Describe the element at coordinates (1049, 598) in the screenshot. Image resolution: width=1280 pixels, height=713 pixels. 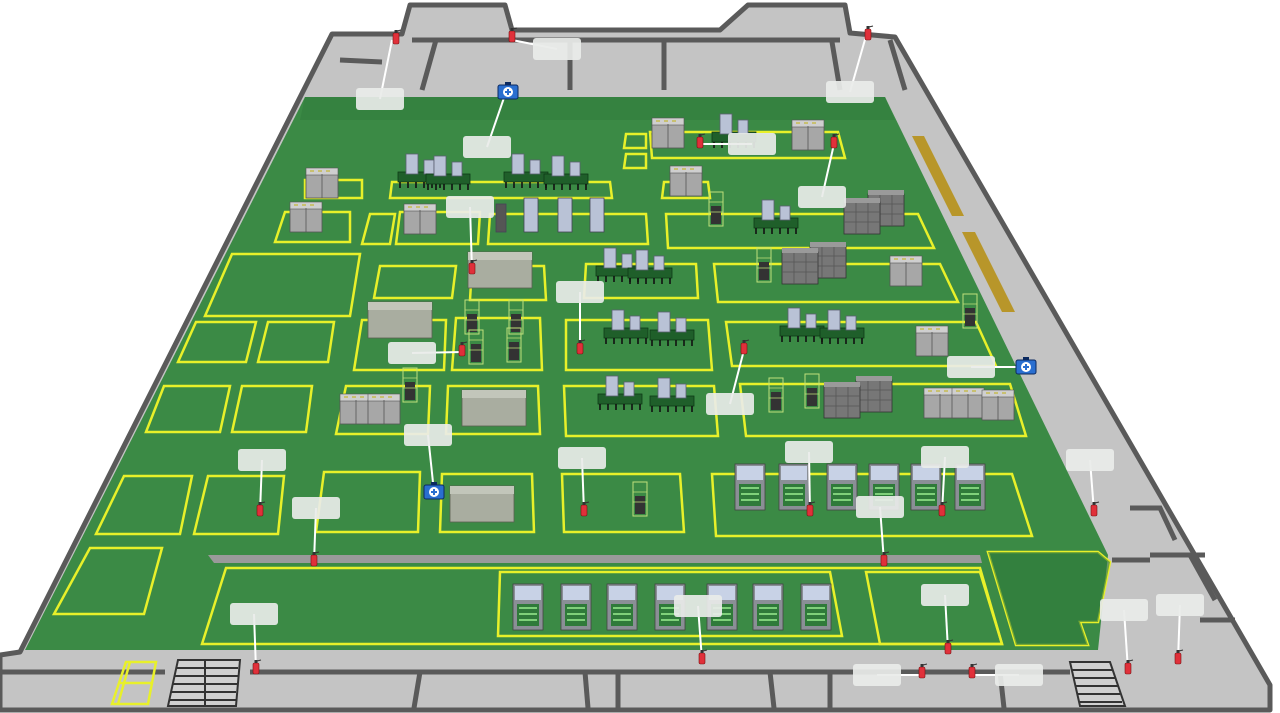
I see `special-zone-fill` at that location.